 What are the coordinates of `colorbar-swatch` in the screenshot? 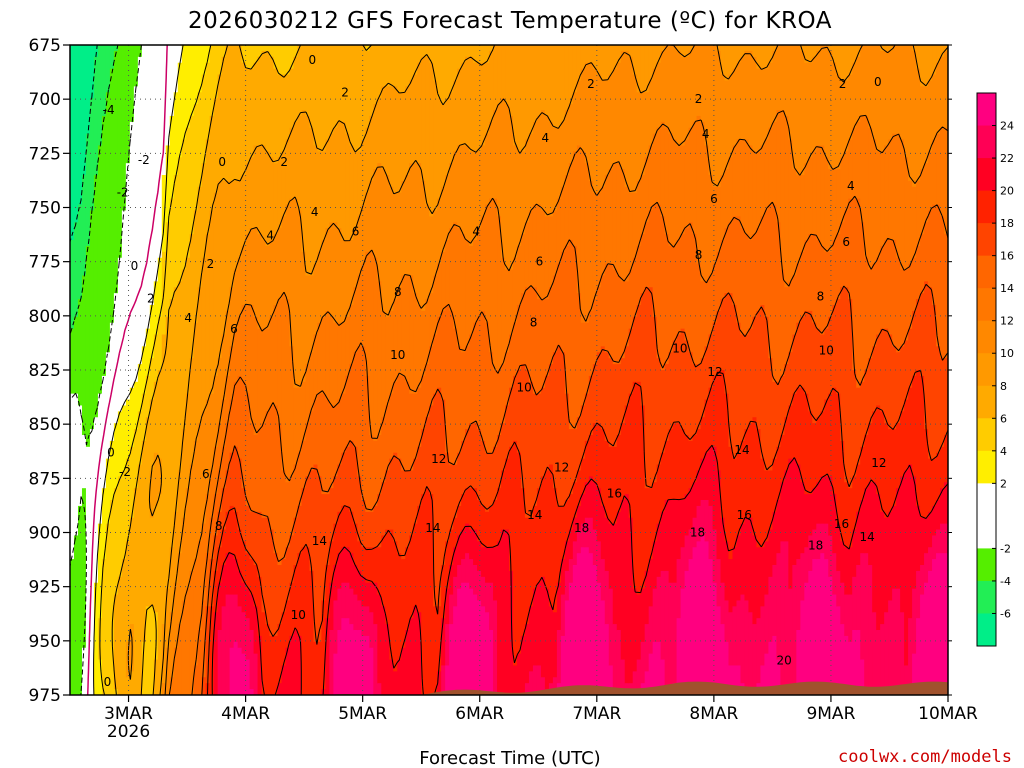 It's located at (986, 240).